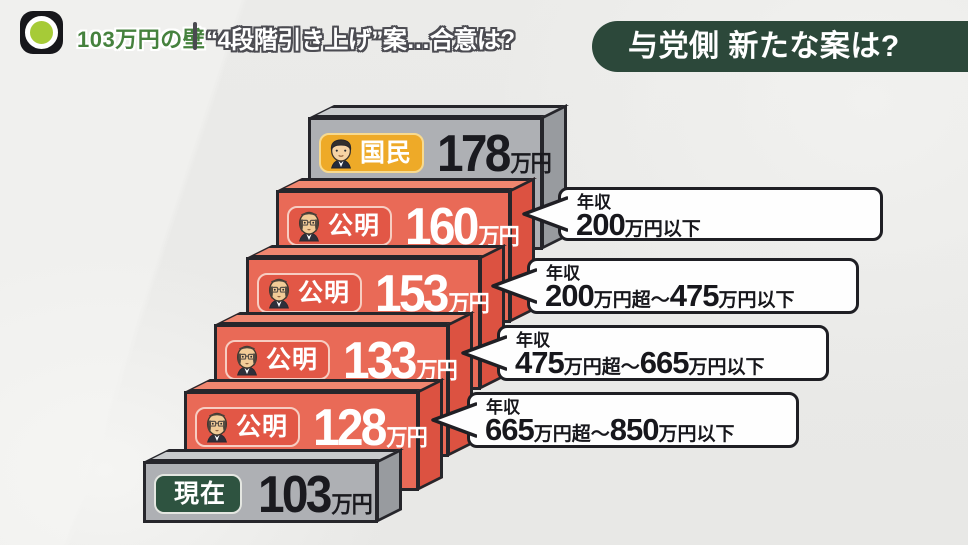 The height and width of the screenshot is (545, 968). What do you see at coordinates (360, 40) in the screenshot?
I see `headline: “4段階引き上げ”案…合意は?` at bounding box center [360, 40].